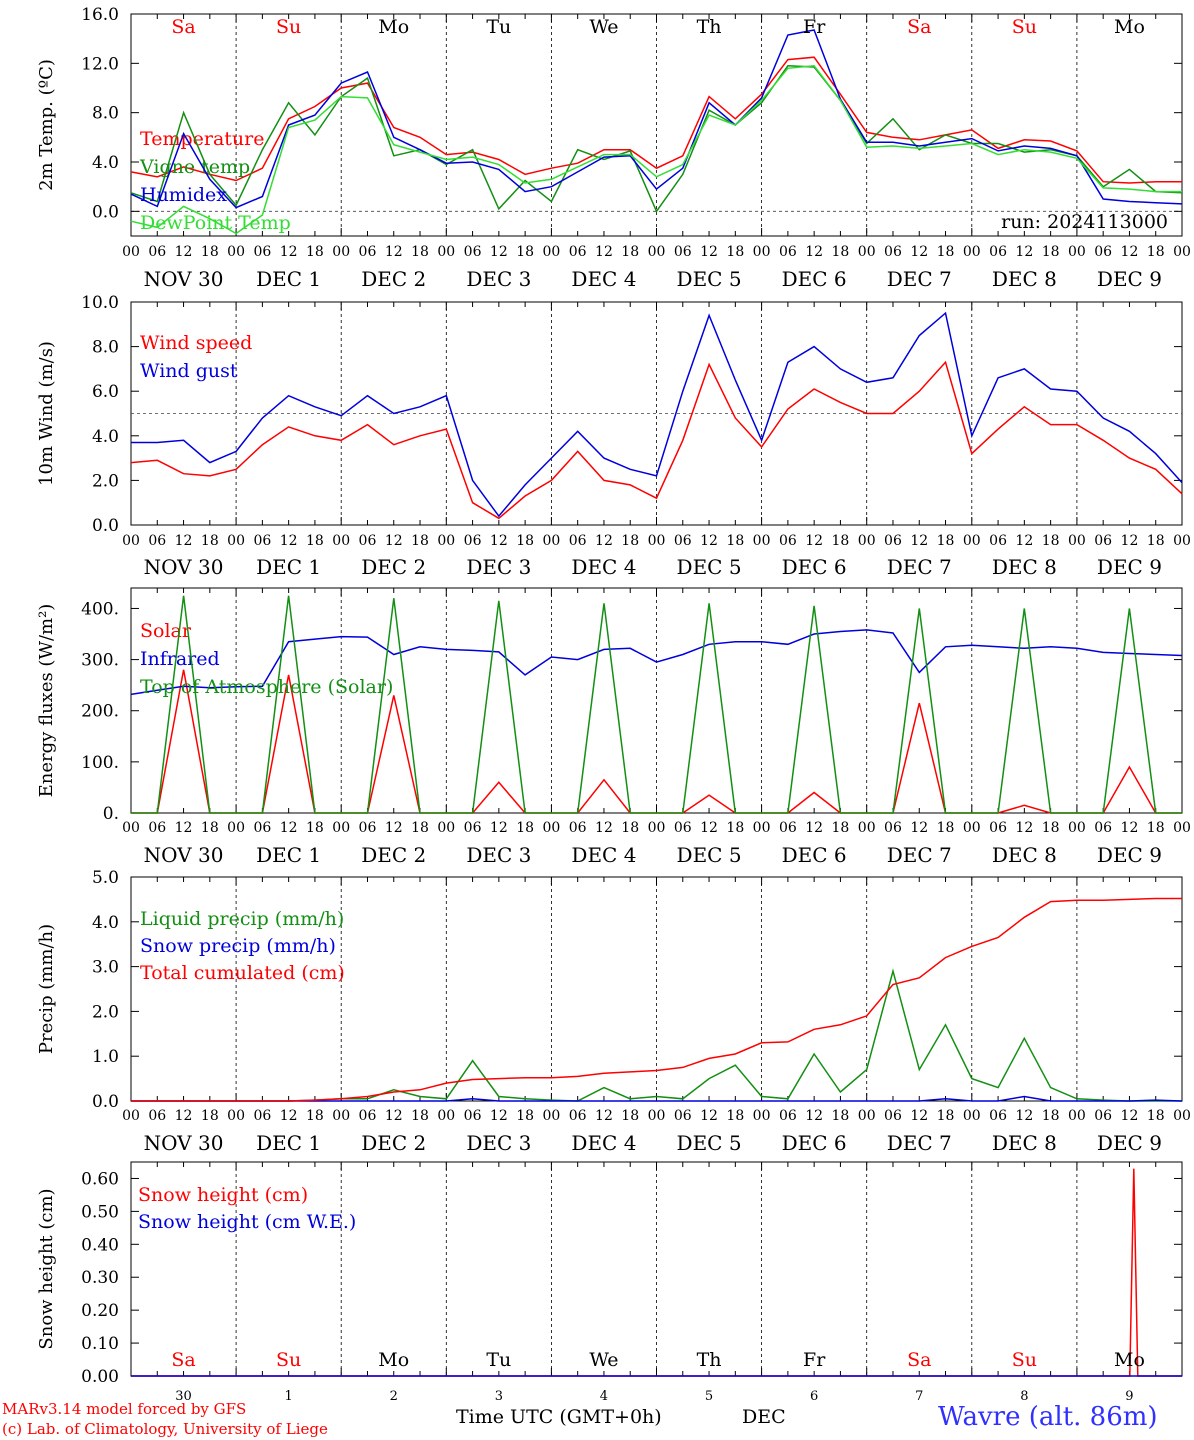 The height and width of the screenshot is (1440, 1194). What do you see at coordinates (105, 878) in the screenshot?
I see `y-tick-label: 5.0` at bounding box center [105, 878].